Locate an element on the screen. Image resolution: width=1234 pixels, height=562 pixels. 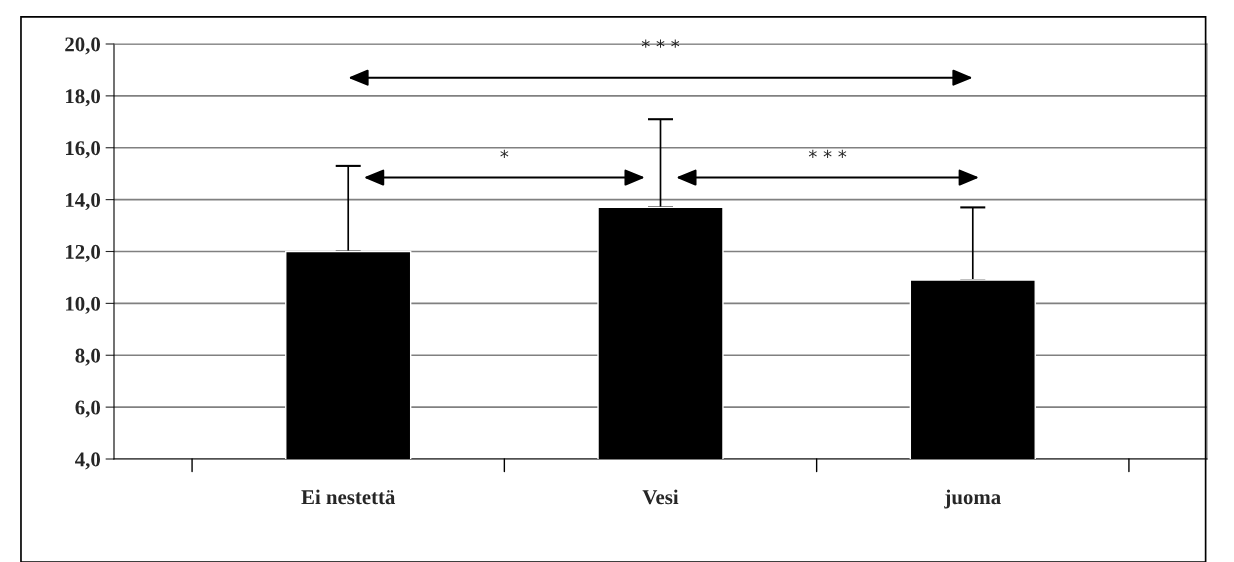
y-tick-label: 20,0 is located at coordinates (83, 46).